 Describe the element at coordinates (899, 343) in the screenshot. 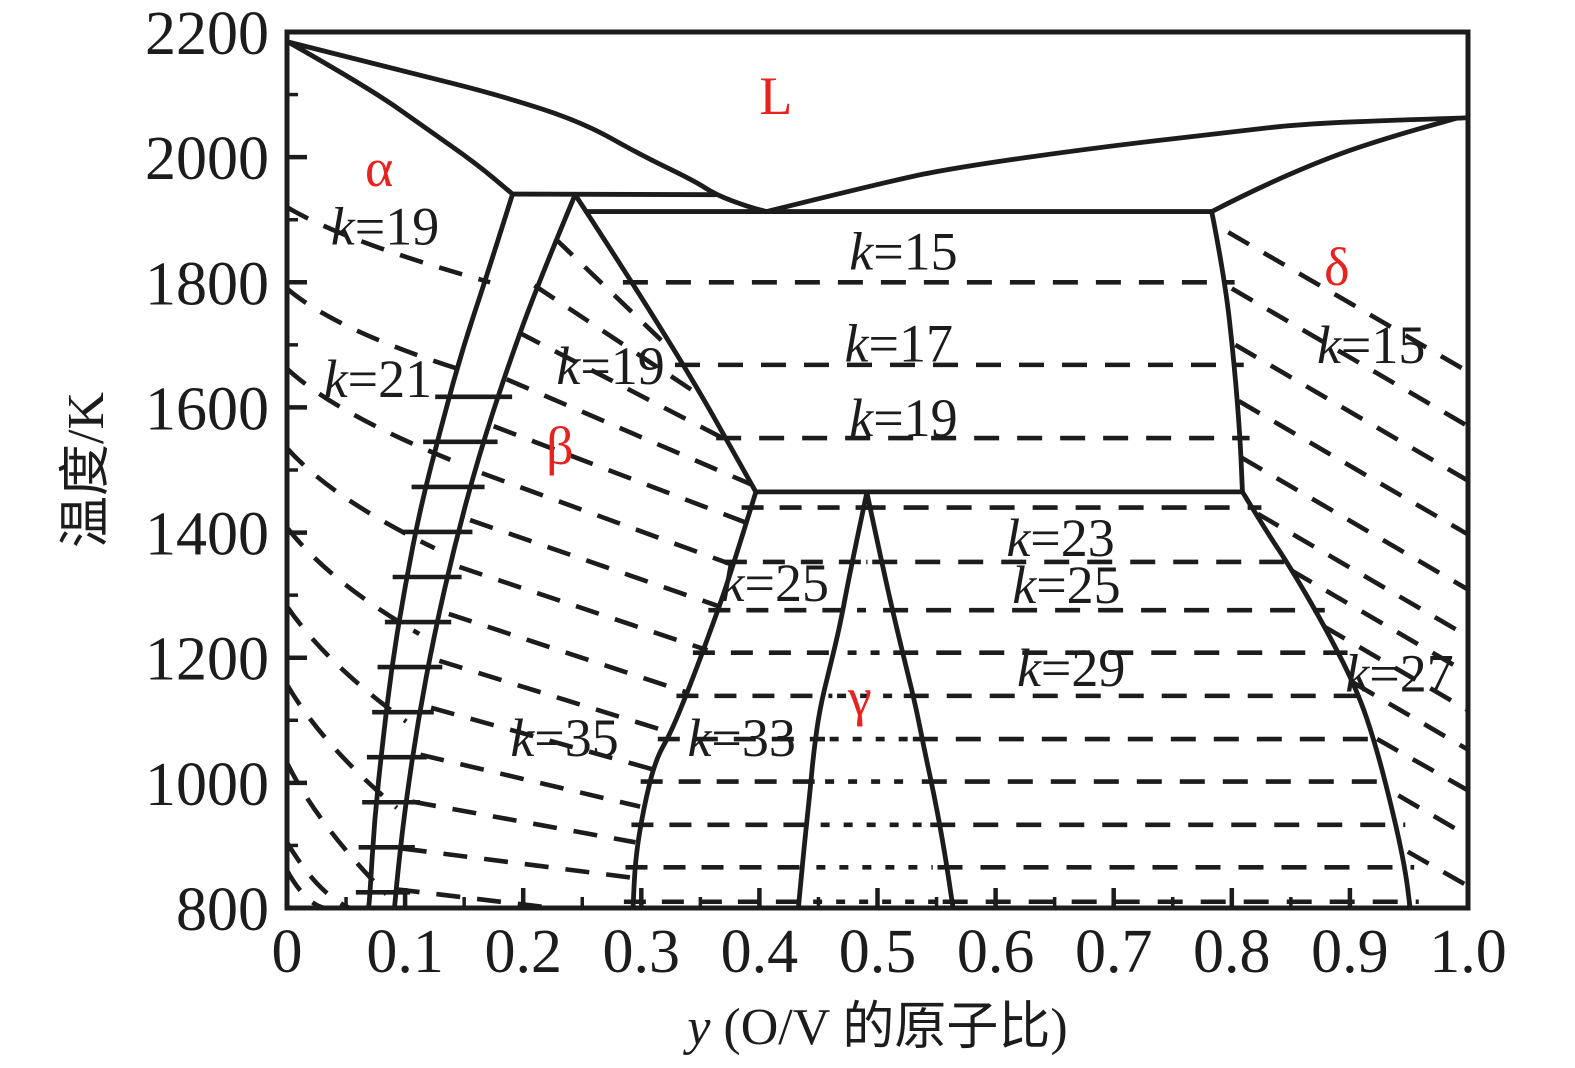

I see `contour-label-k17: k=17` at that location.